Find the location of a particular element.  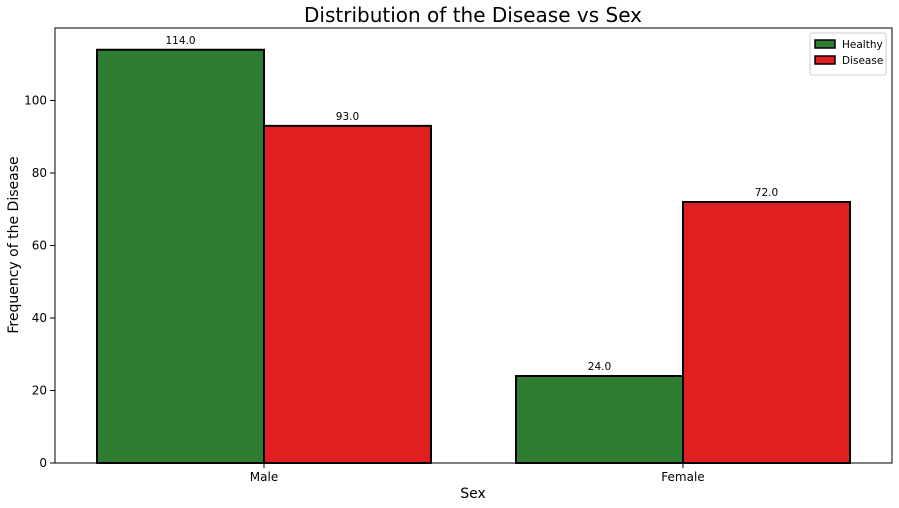

data-label-disease-male: 93.0 is located at coordinates (347, 117).